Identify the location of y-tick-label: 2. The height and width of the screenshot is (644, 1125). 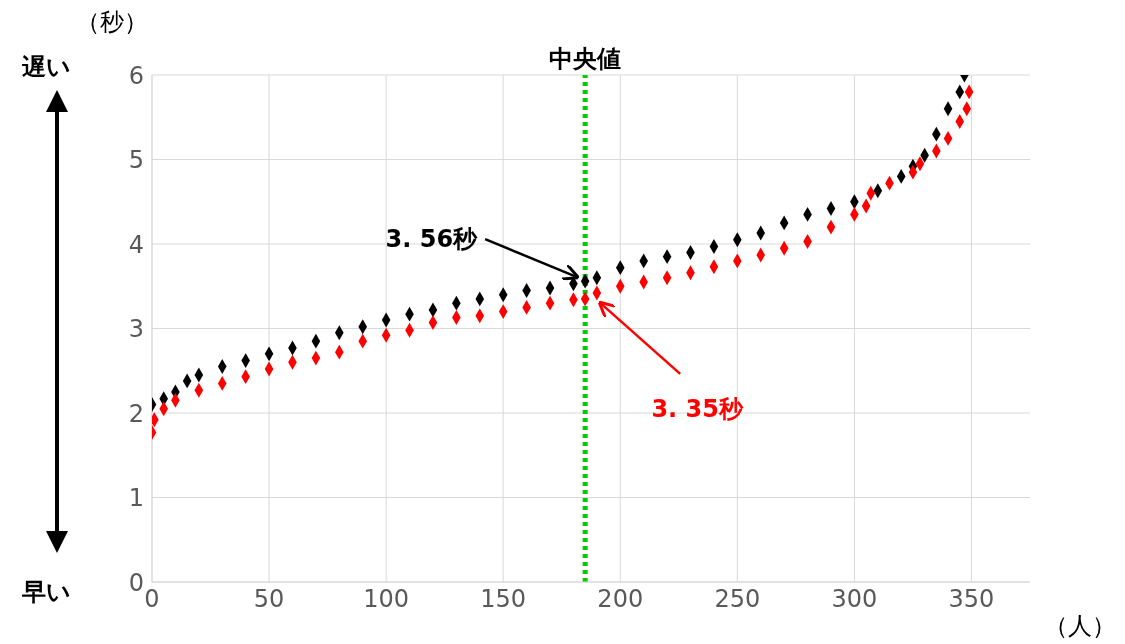
(136, 413).